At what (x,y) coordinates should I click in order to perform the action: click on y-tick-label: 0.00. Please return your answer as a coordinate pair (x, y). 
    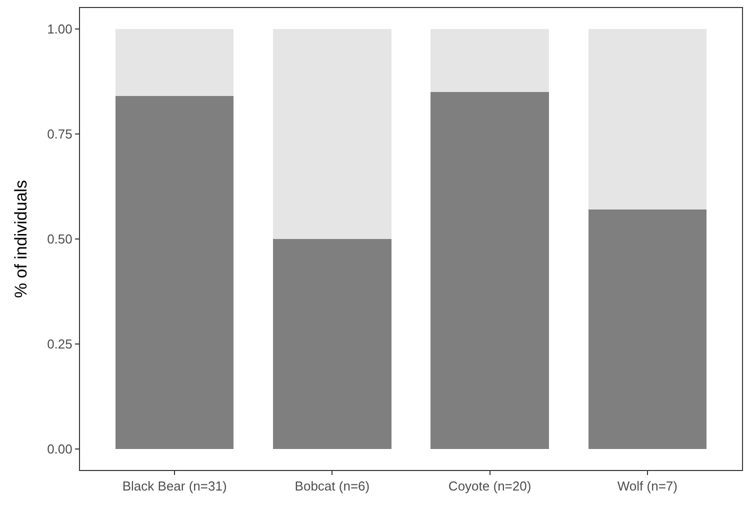
    Looking at the image, I should click on (59, 449).